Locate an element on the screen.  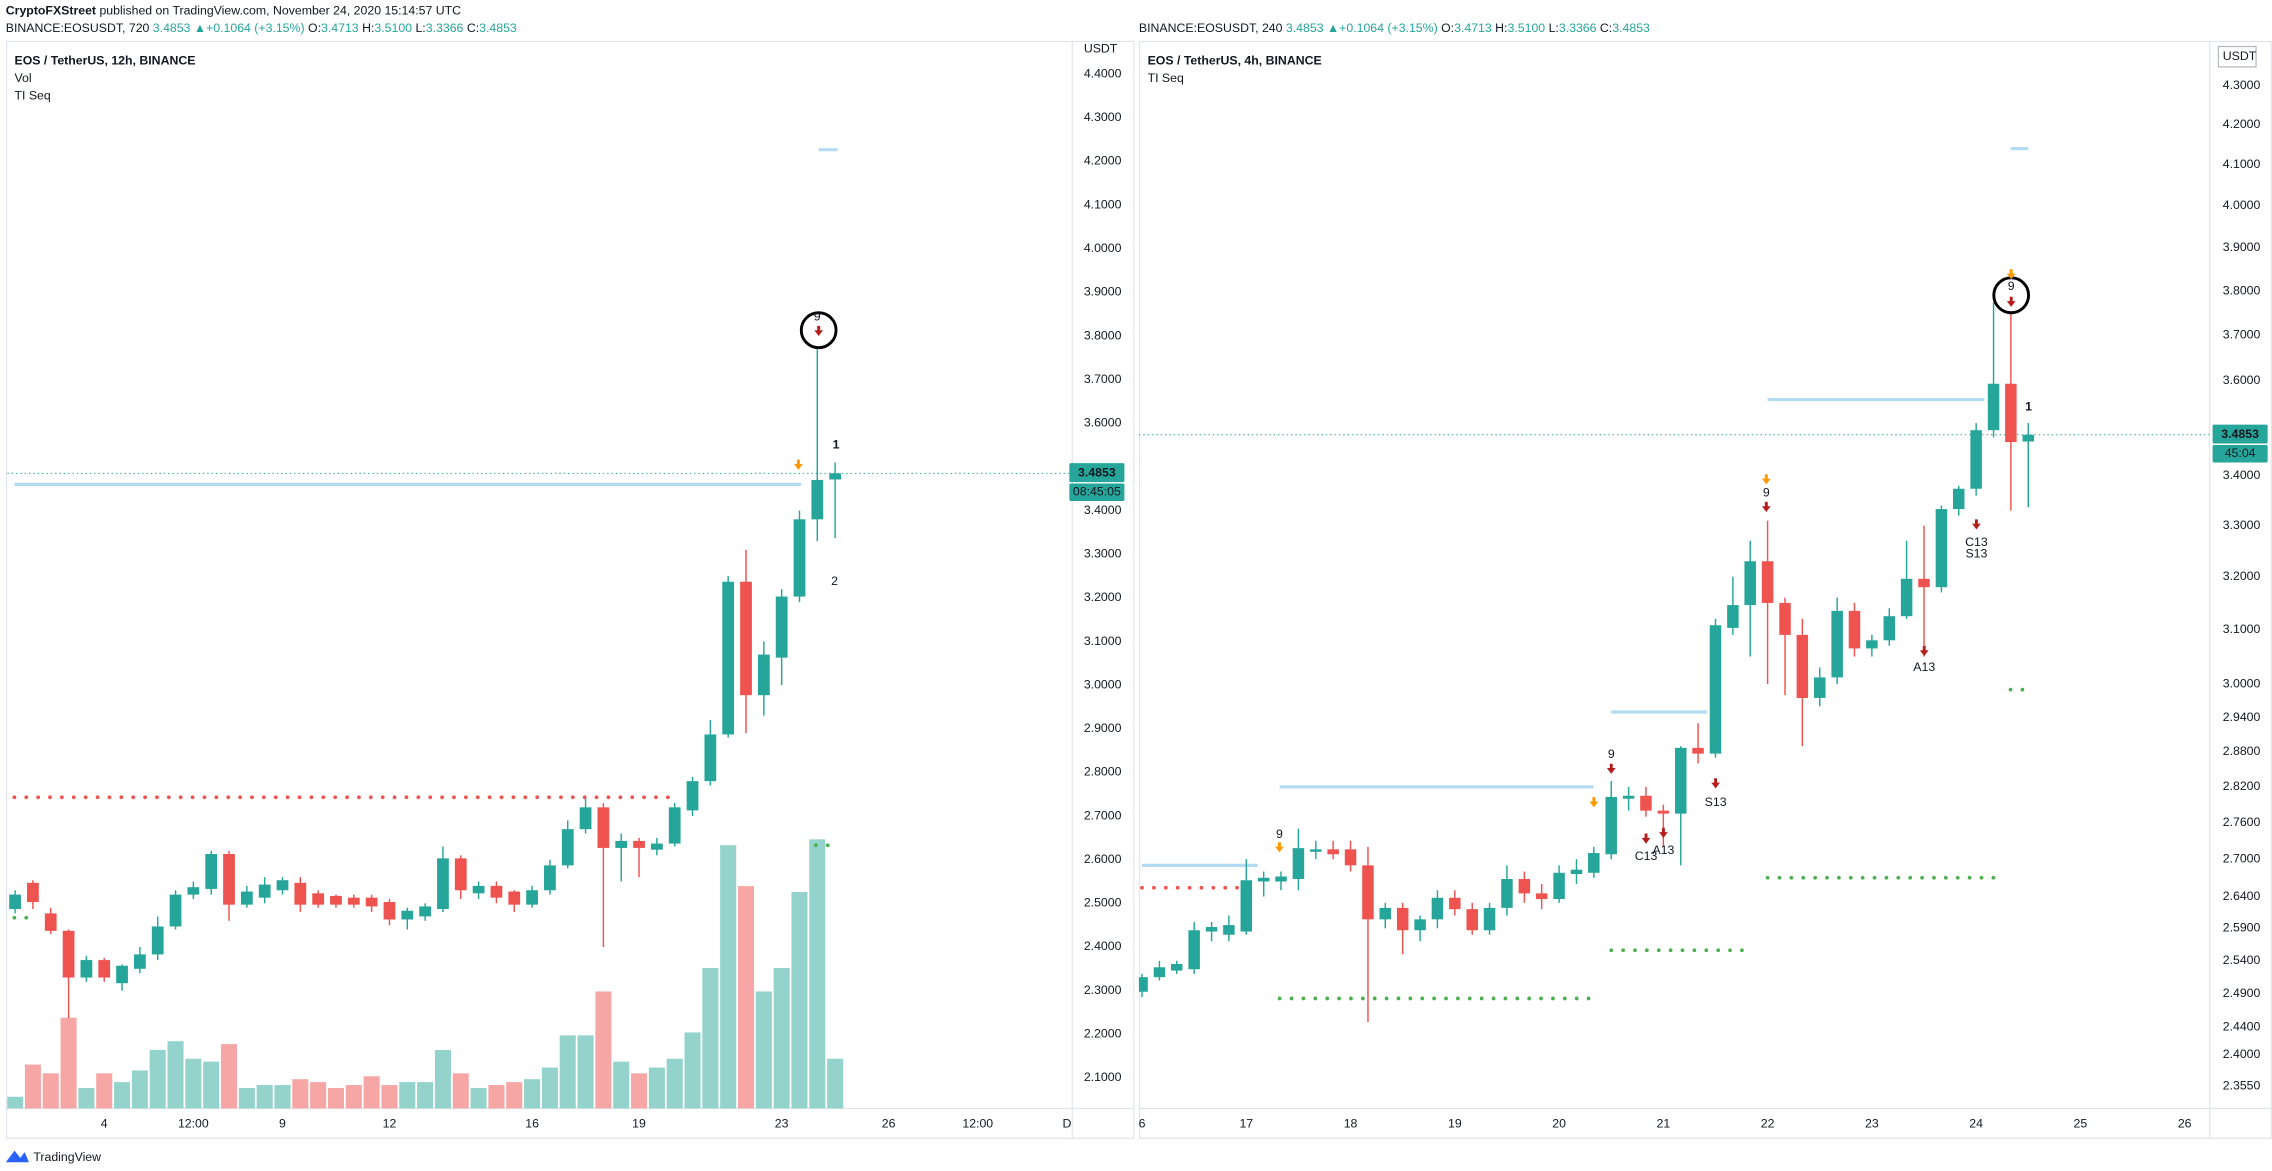
y-tick-label: 2.8200 is located at coordinates (2242, 786).